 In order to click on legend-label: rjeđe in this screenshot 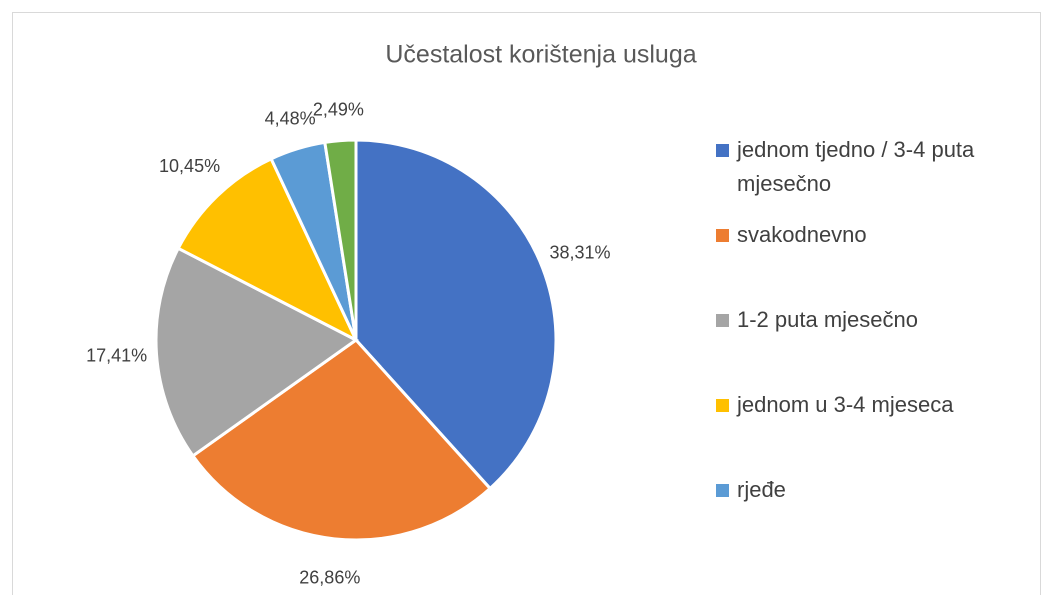, I will do `click(761, 489)`.